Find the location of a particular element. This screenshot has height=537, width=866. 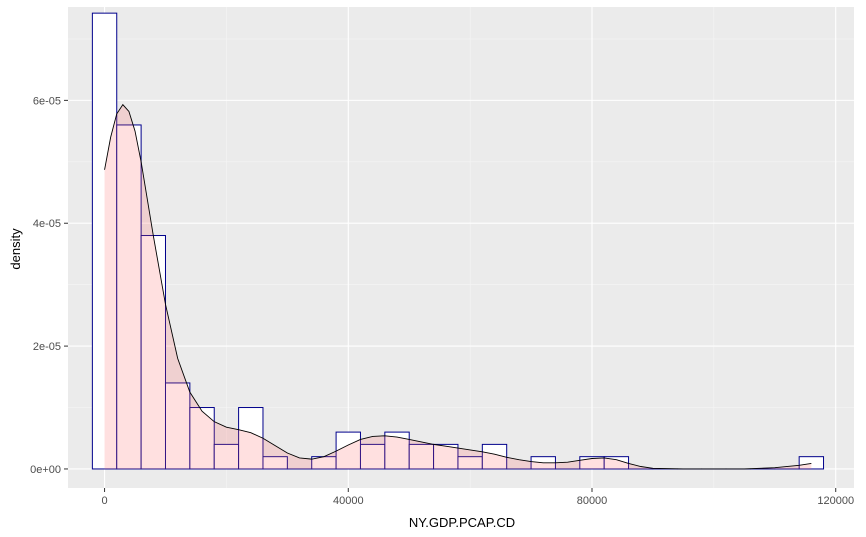

x-axis-title: NY.GDP.PCAP.CD is located at coordinates (462, 522).